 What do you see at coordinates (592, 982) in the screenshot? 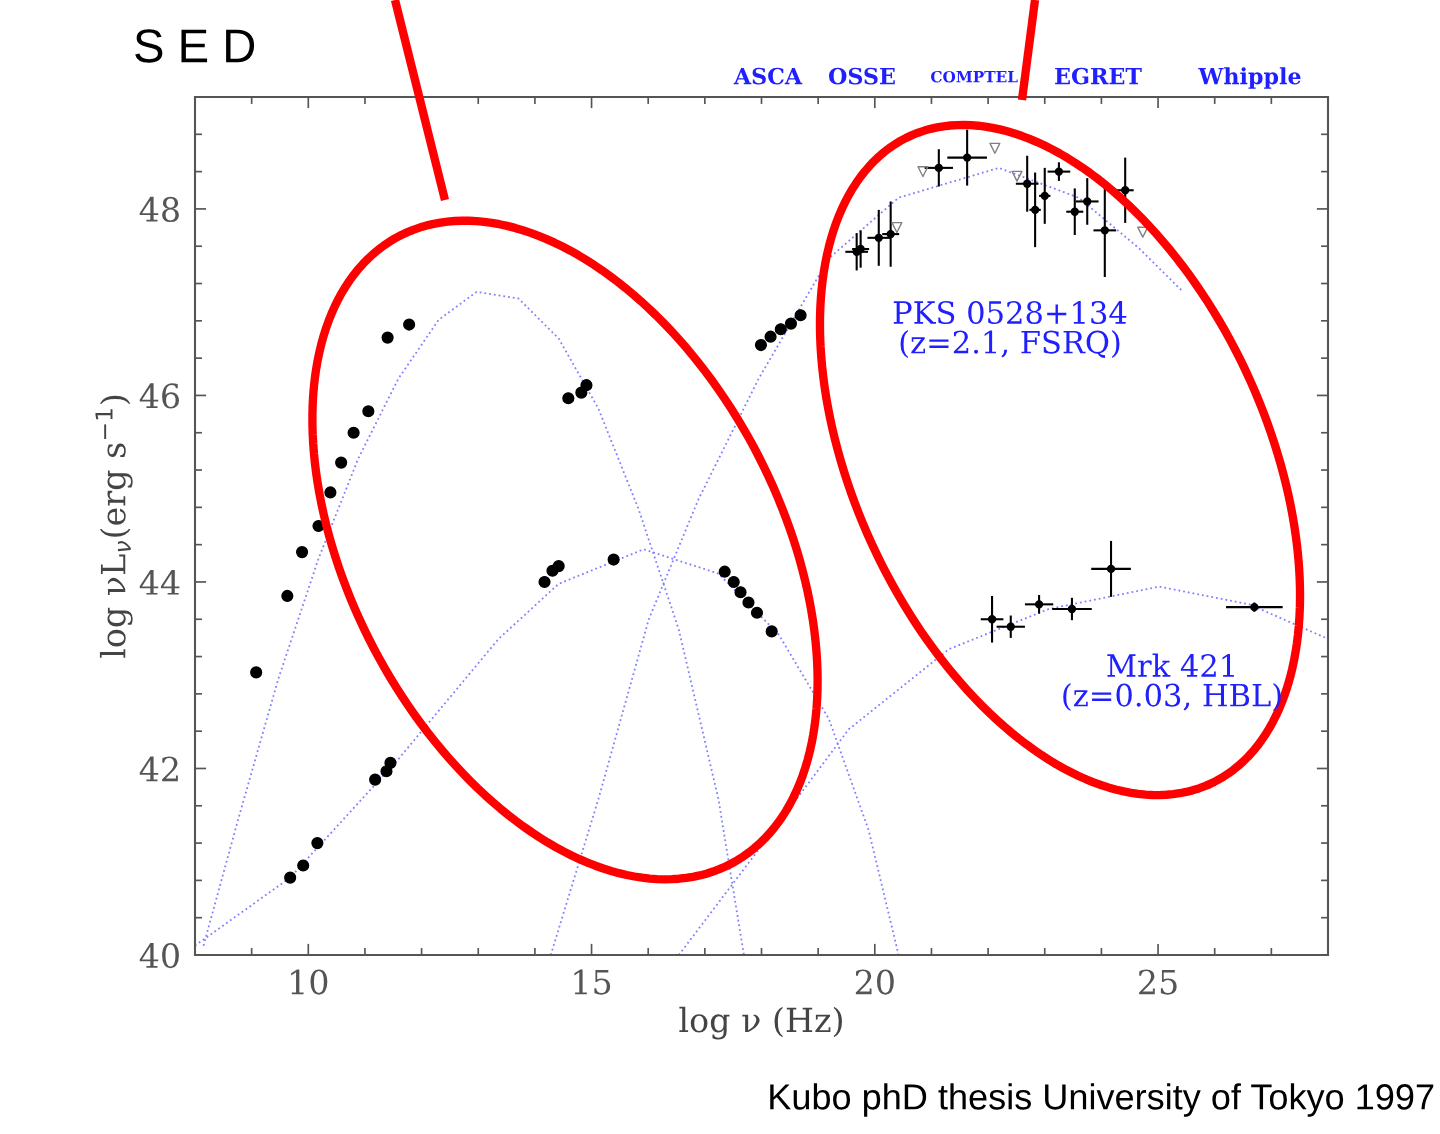
I see `x-tick-label: 15` at bounding box center [592, 982].